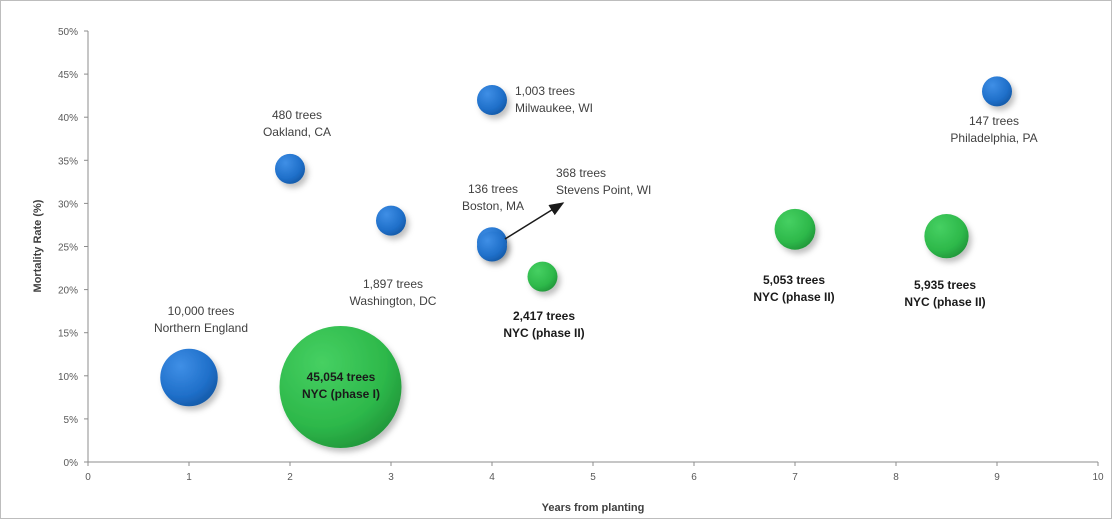  Describe the element at coordinates (994, 121) in the screenshot. I see `bubble-label: 147 trees` at that location.